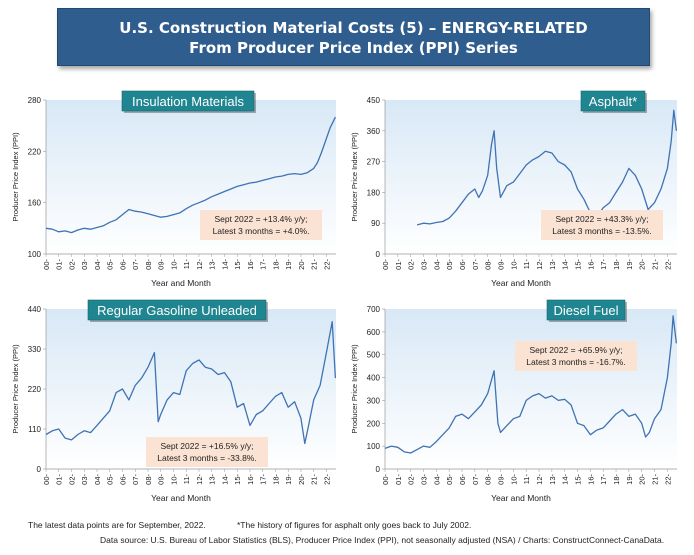 This screenshot has width=694, height=555. What do you see at coordinates (575, 350) in the screenshot?
I see `annotation-text: Sept 2022 = +65.9% y/y;` at bounding box center [575, 350].